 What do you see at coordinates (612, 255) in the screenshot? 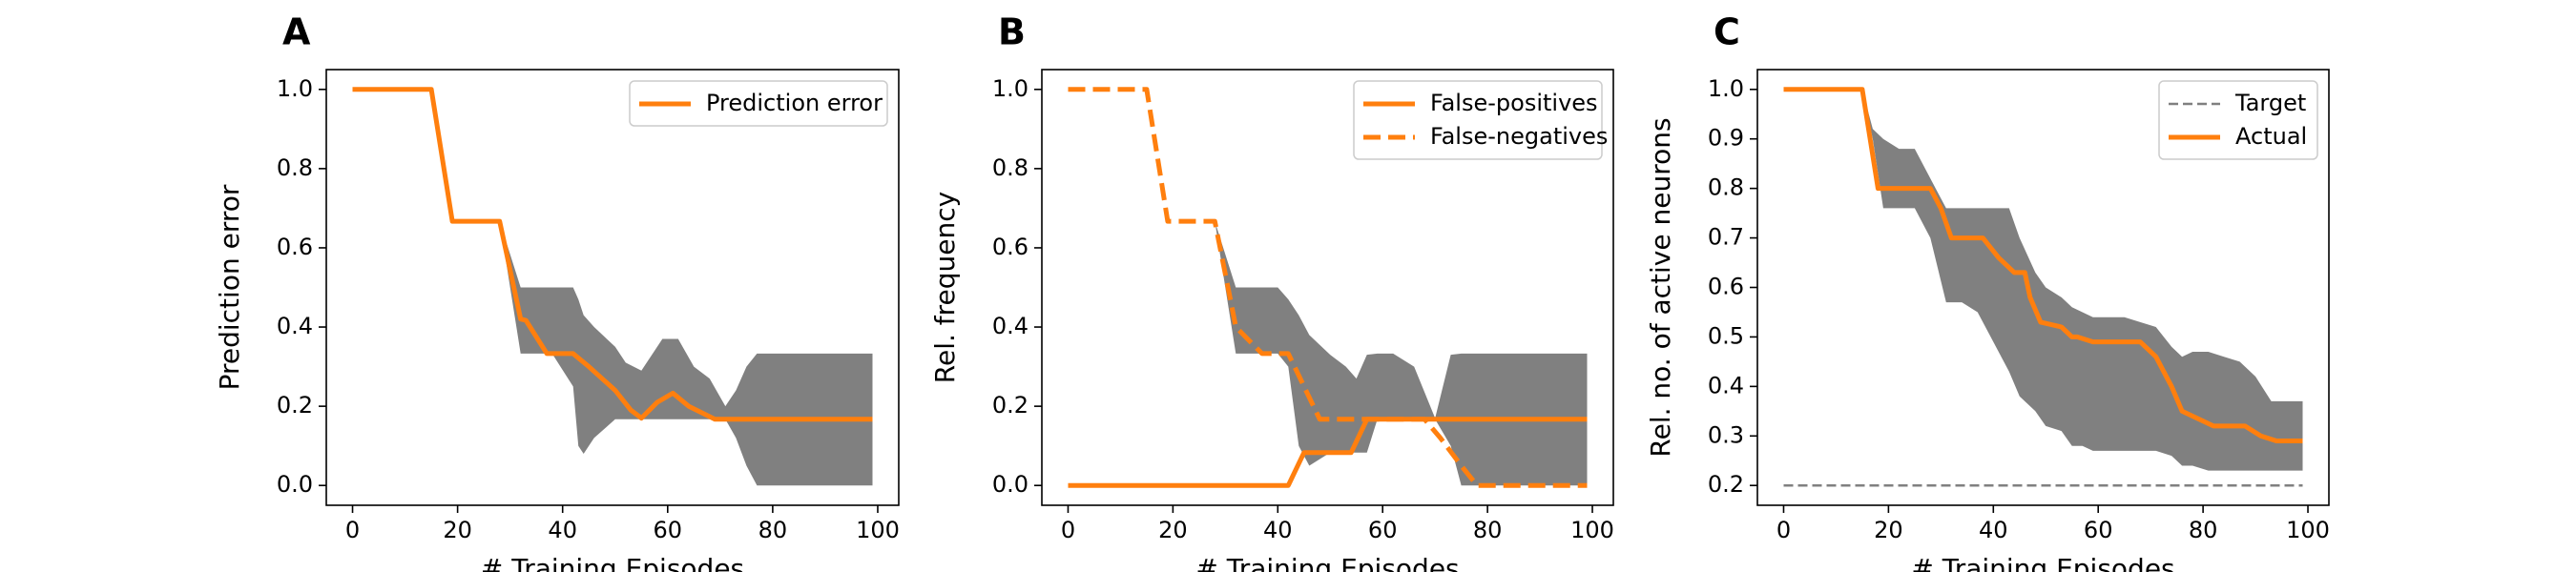
I see `series-line-prediction-error` at bounding box center [612, 255].